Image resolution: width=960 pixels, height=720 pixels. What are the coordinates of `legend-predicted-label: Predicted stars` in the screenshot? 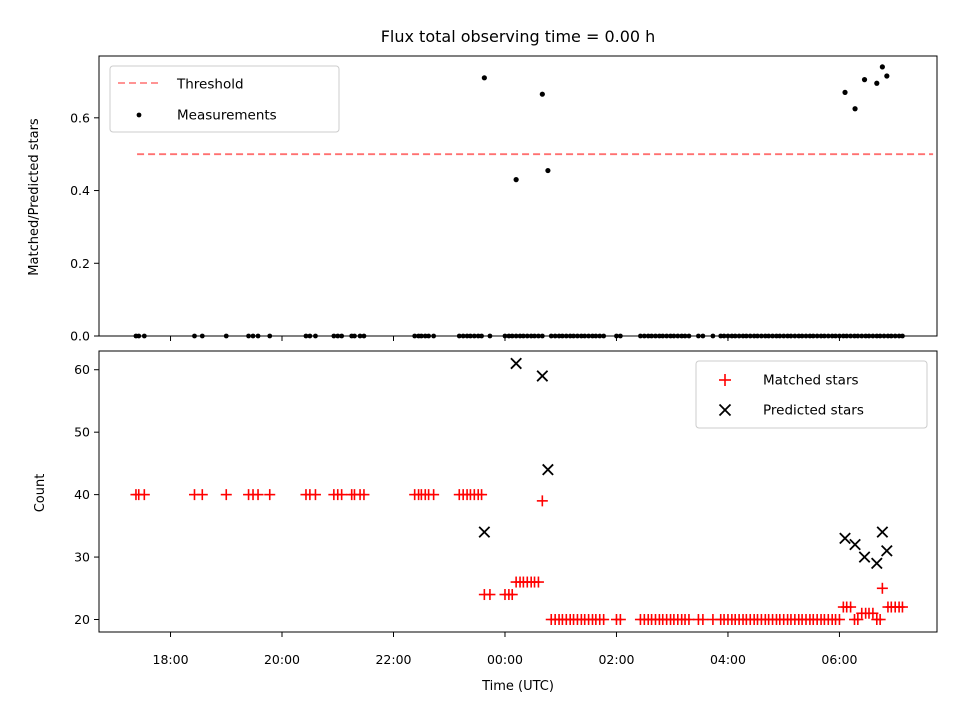 It's located at (813, 411).